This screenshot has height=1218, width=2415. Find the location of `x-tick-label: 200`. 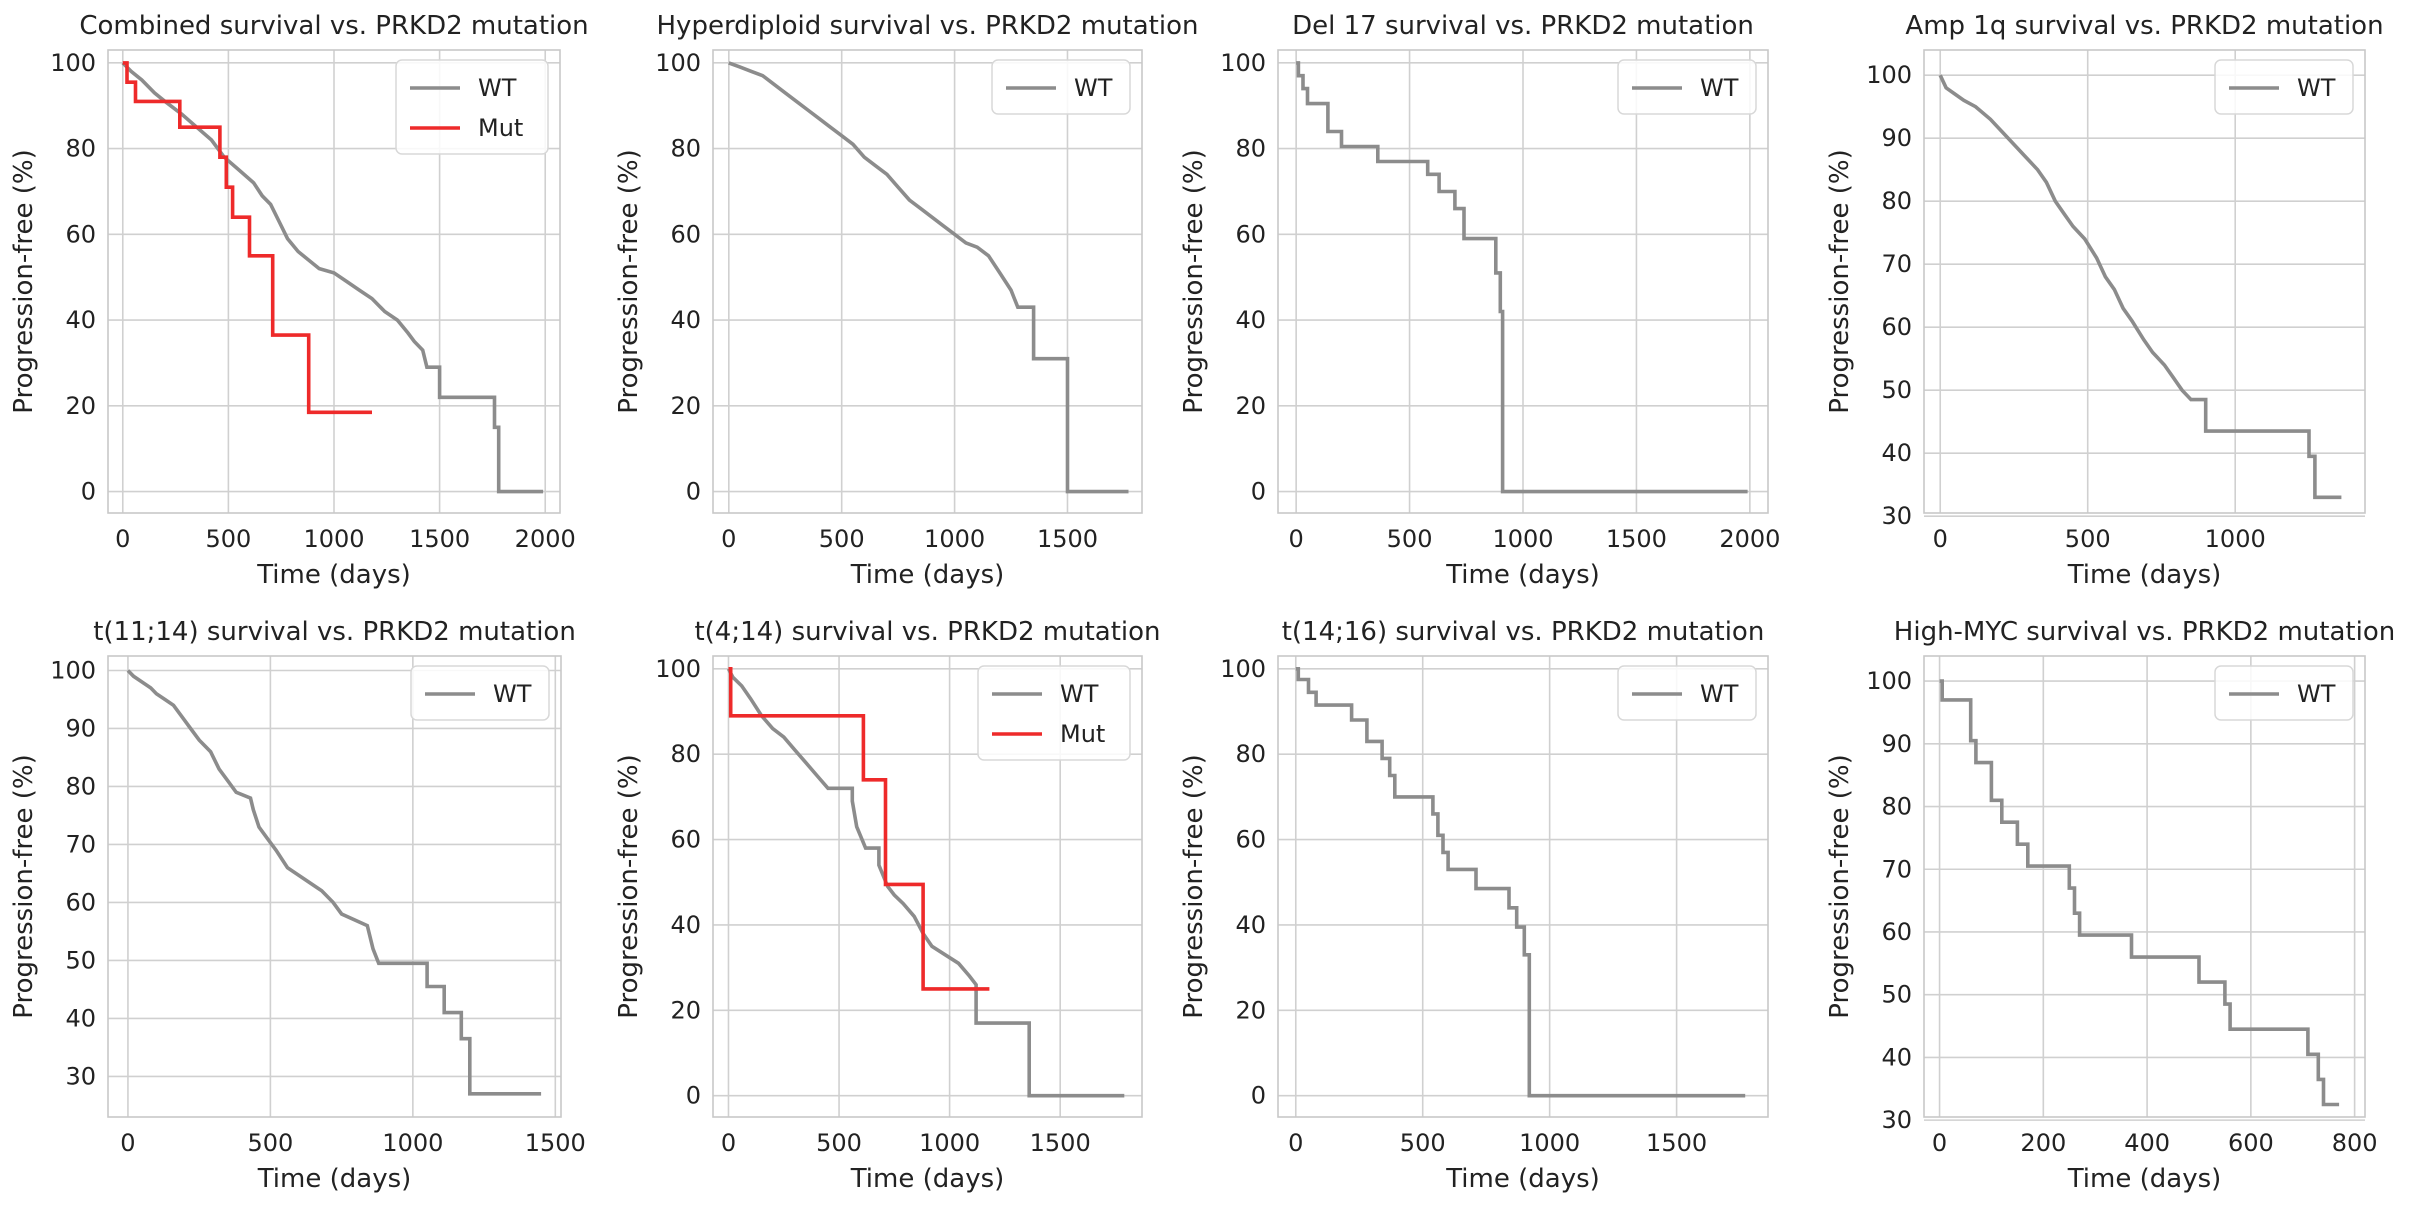

x-tick-label: 200 is located at coordinates (2043, 1143).